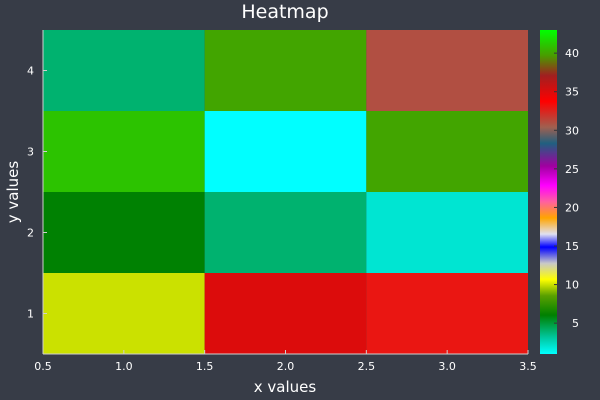  I want to click on x-axis-label: x values, so click(285, 387).